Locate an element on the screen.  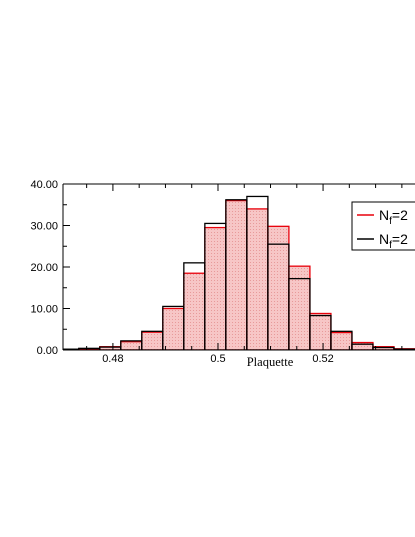
y-tick-label: 30.00 is located at coordinates (44, 227).